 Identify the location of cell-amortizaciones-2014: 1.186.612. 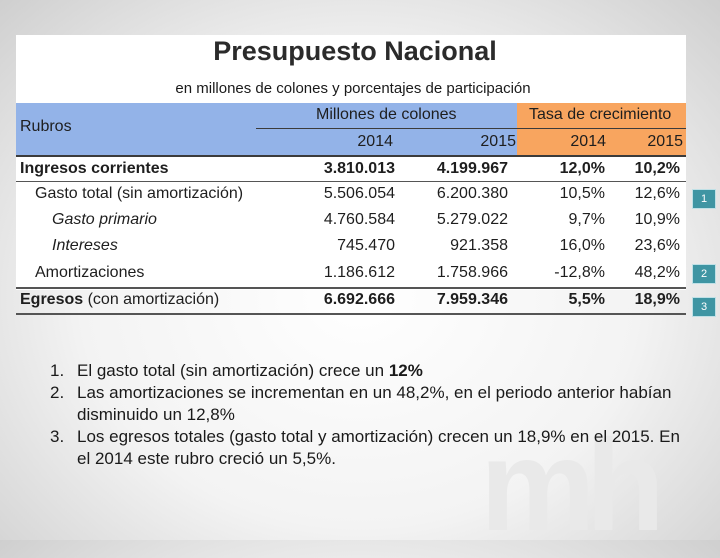
(359, 272).